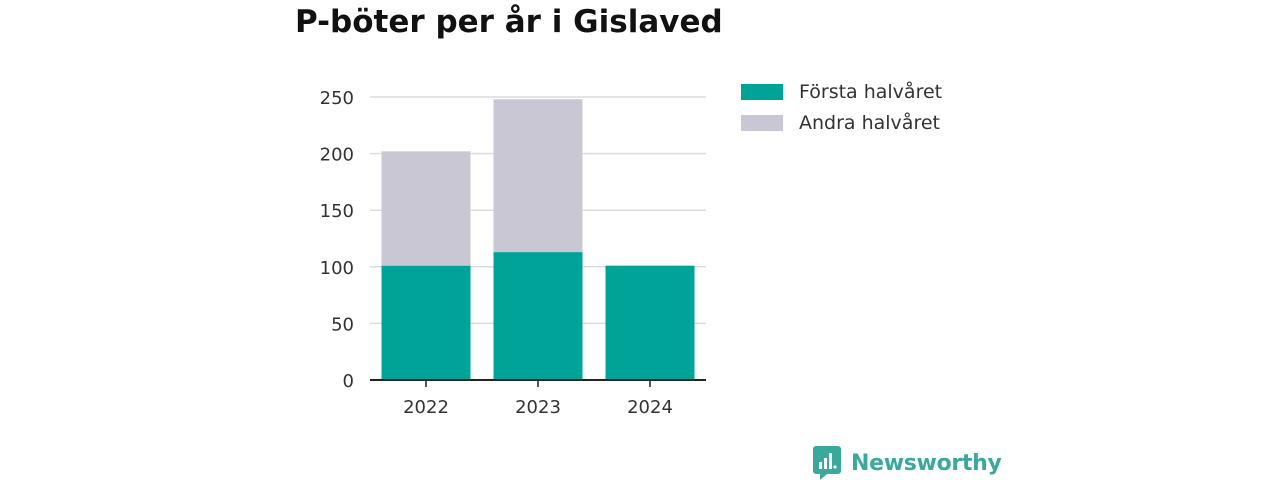 This screenshot has height=480, width=1280. What do you see at coordinates (869, 122) in the screenshot?
I see `legend-label-second-half: Andra halvåret` at bounding box center [869, 122].